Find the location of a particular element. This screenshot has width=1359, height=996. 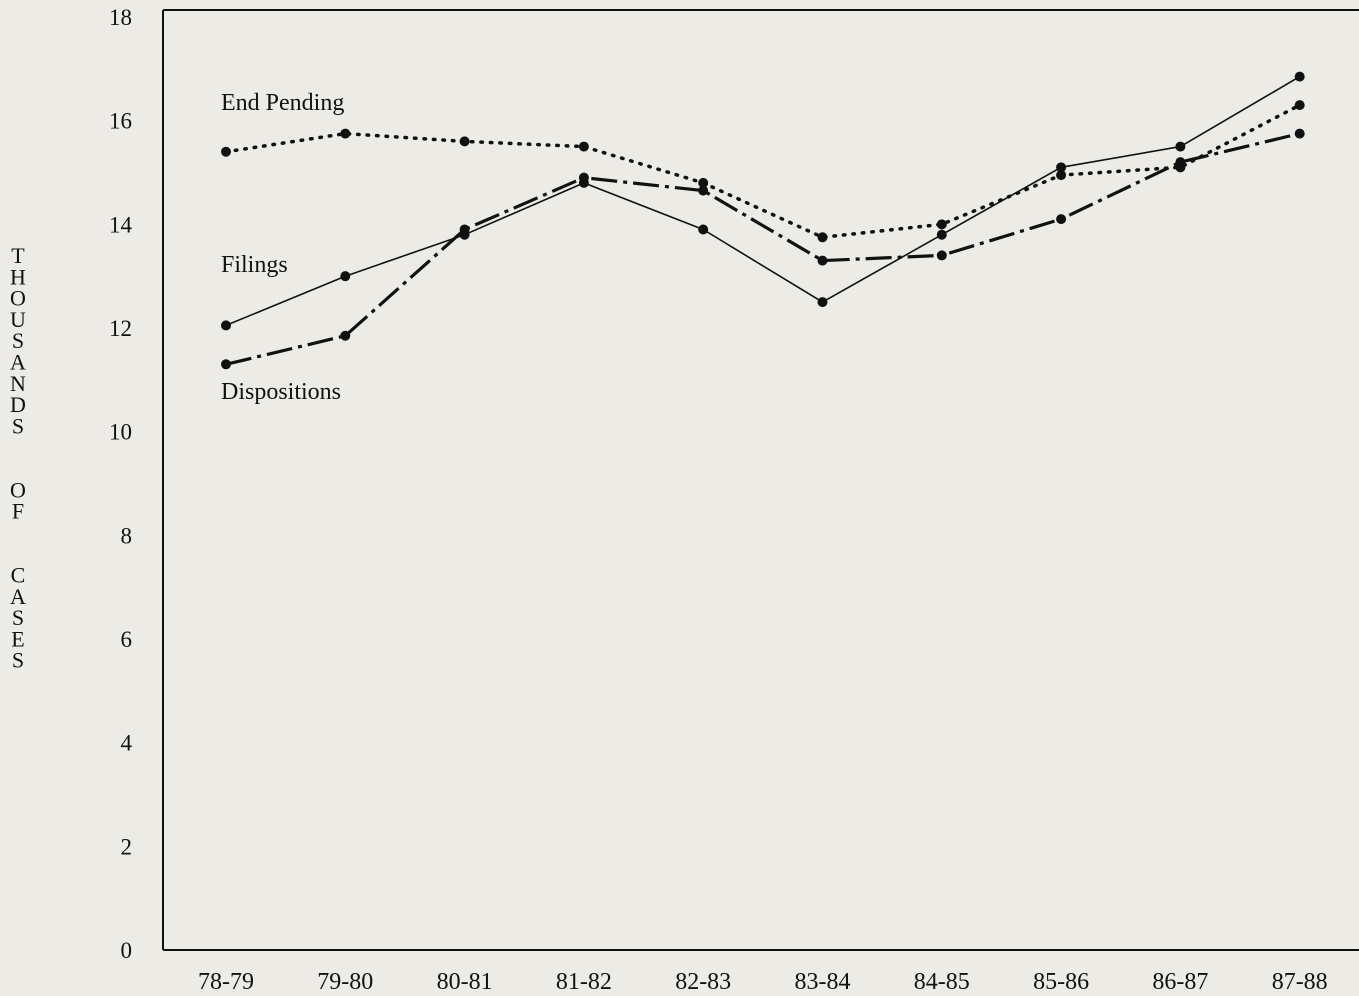

x-tick-label: 87-88 is located at coordinates (1300, 982).